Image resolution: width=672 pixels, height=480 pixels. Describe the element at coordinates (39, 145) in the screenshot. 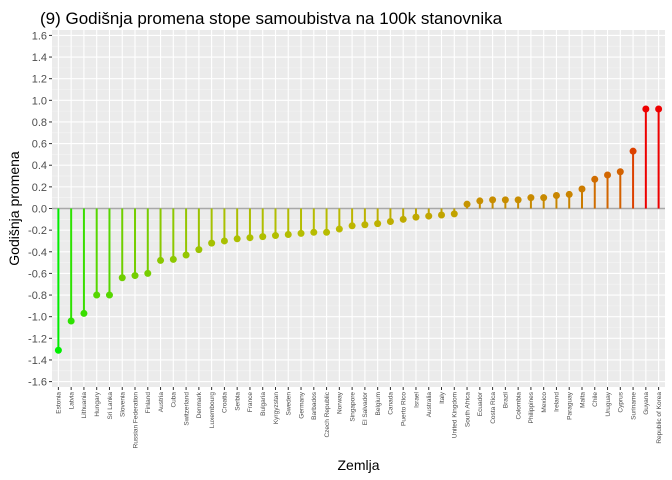

I see `y-tick-label: 0.6` at that location.